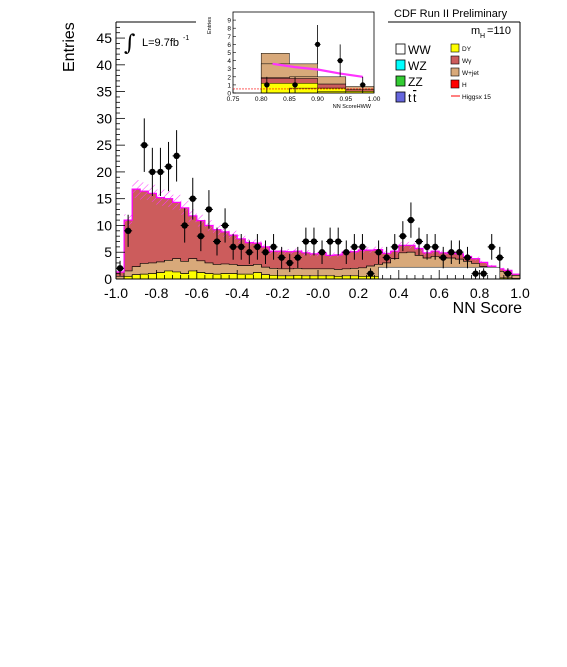 The image size is (567, 667). What do you see at coordinates (289, 81) in the screenshot?
I see `inset-stack-bin` at bounding box center [289, 81].